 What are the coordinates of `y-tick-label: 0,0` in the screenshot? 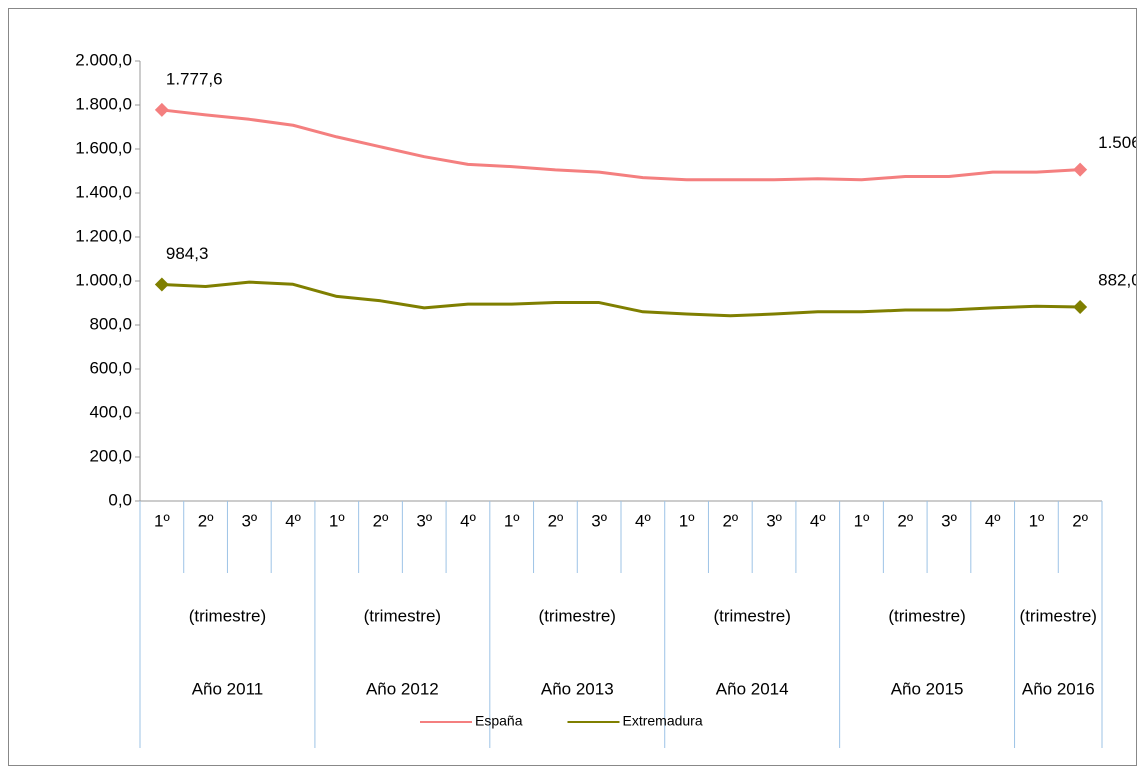 It's located at (120, 499).